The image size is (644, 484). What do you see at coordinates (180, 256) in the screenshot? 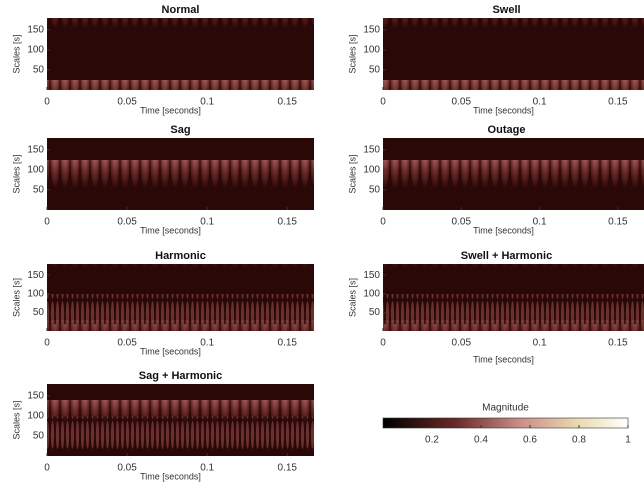
I see `panel-title: Harmonic` at bounding box center [180, 256].